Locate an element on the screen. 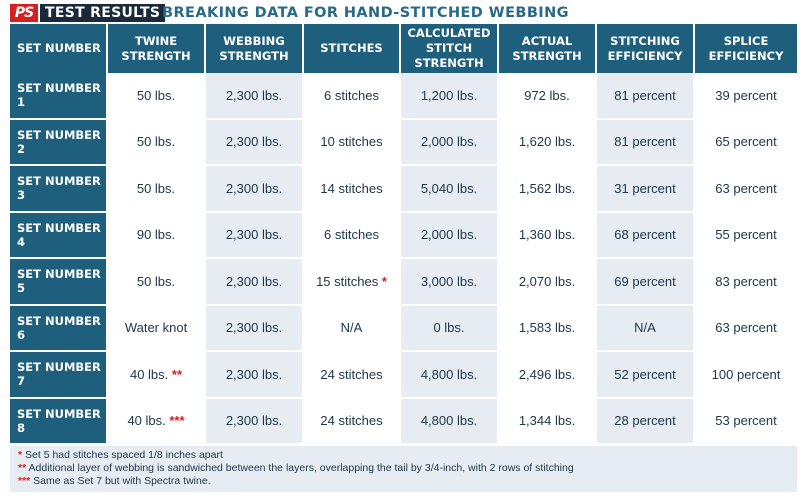  splice-efficiency-cell: 83 percent is located at coordinates (746, 282).